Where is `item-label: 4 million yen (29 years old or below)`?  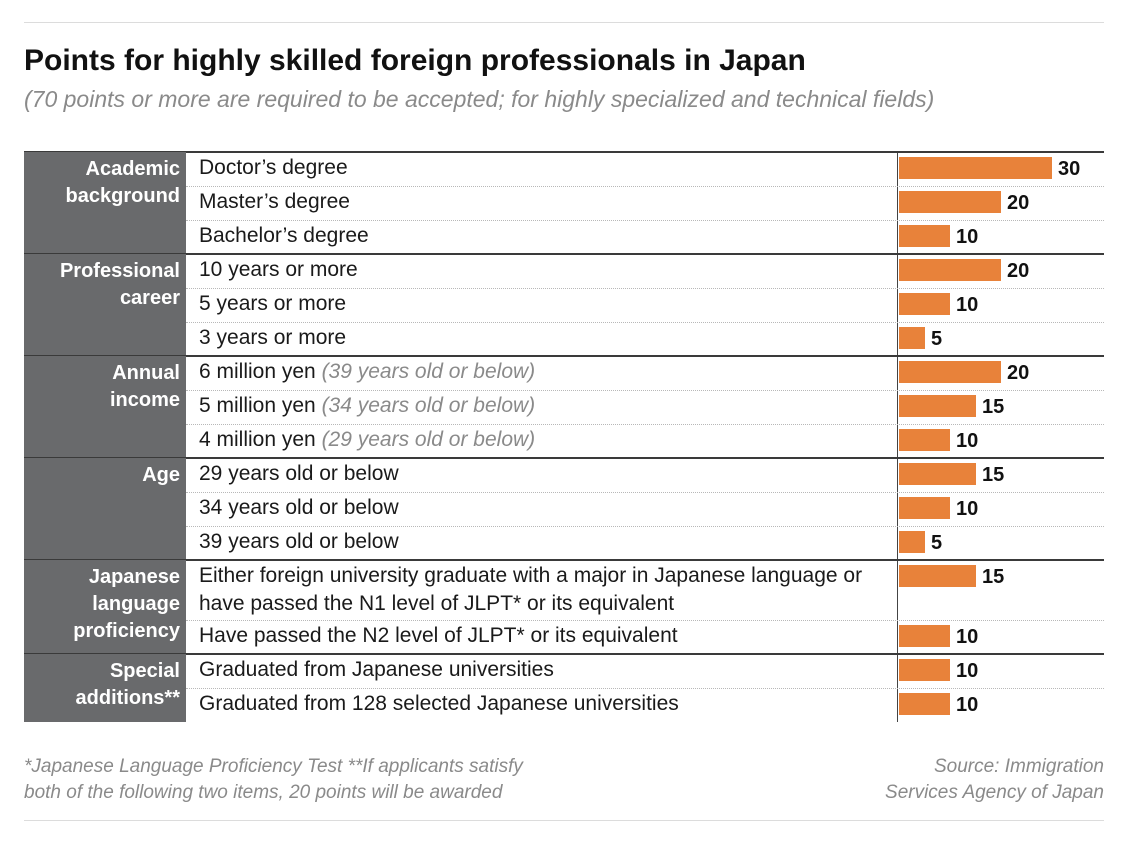
item-label: 4 million yen (29 years old or below) is located at coordinates (549, 440).